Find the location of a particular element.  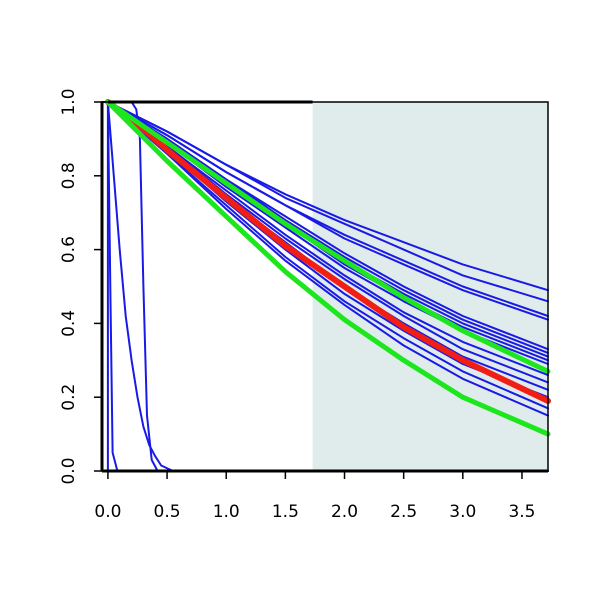

x-tick-label: 1.0 is located at coordinates (226, 512).